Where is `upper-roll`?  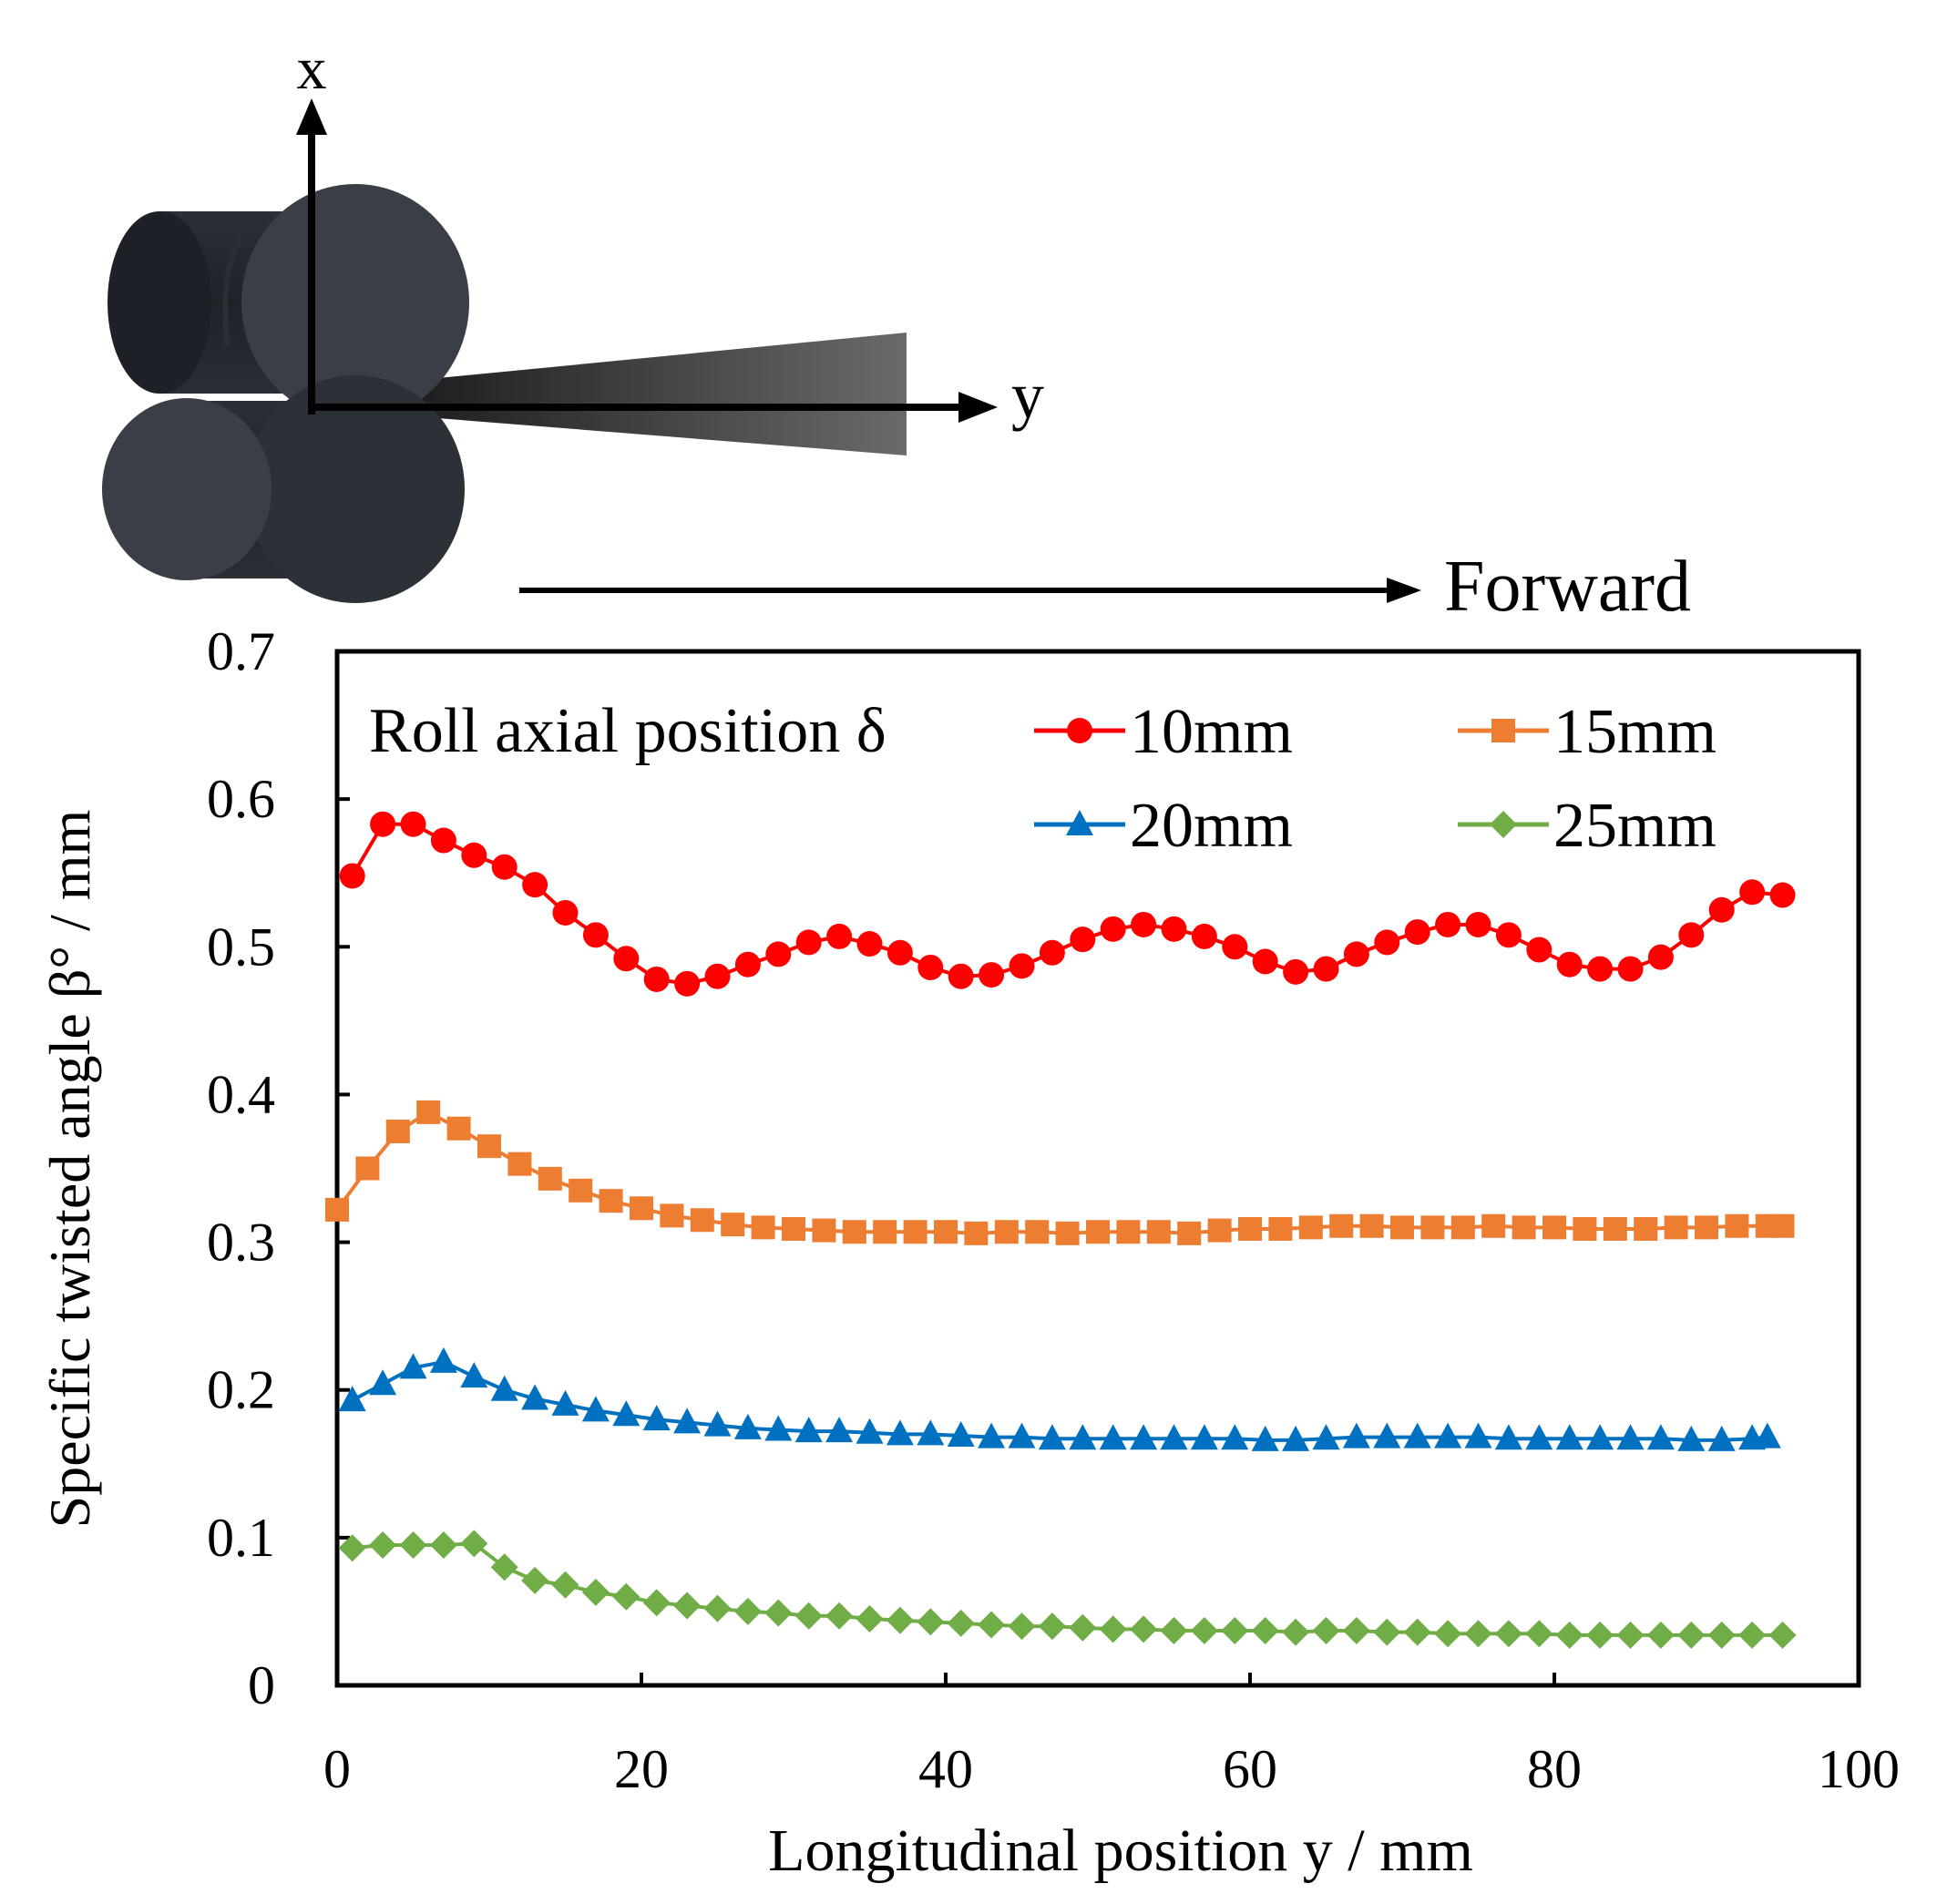 upper-roll is located at coordinates (288, 303).